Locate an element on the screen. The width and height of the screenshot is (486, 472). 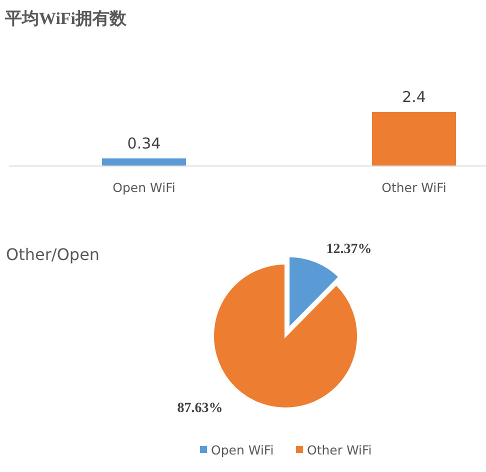
chart-title: 平均WiFi拥有数 is located at coordinates (66, 18).